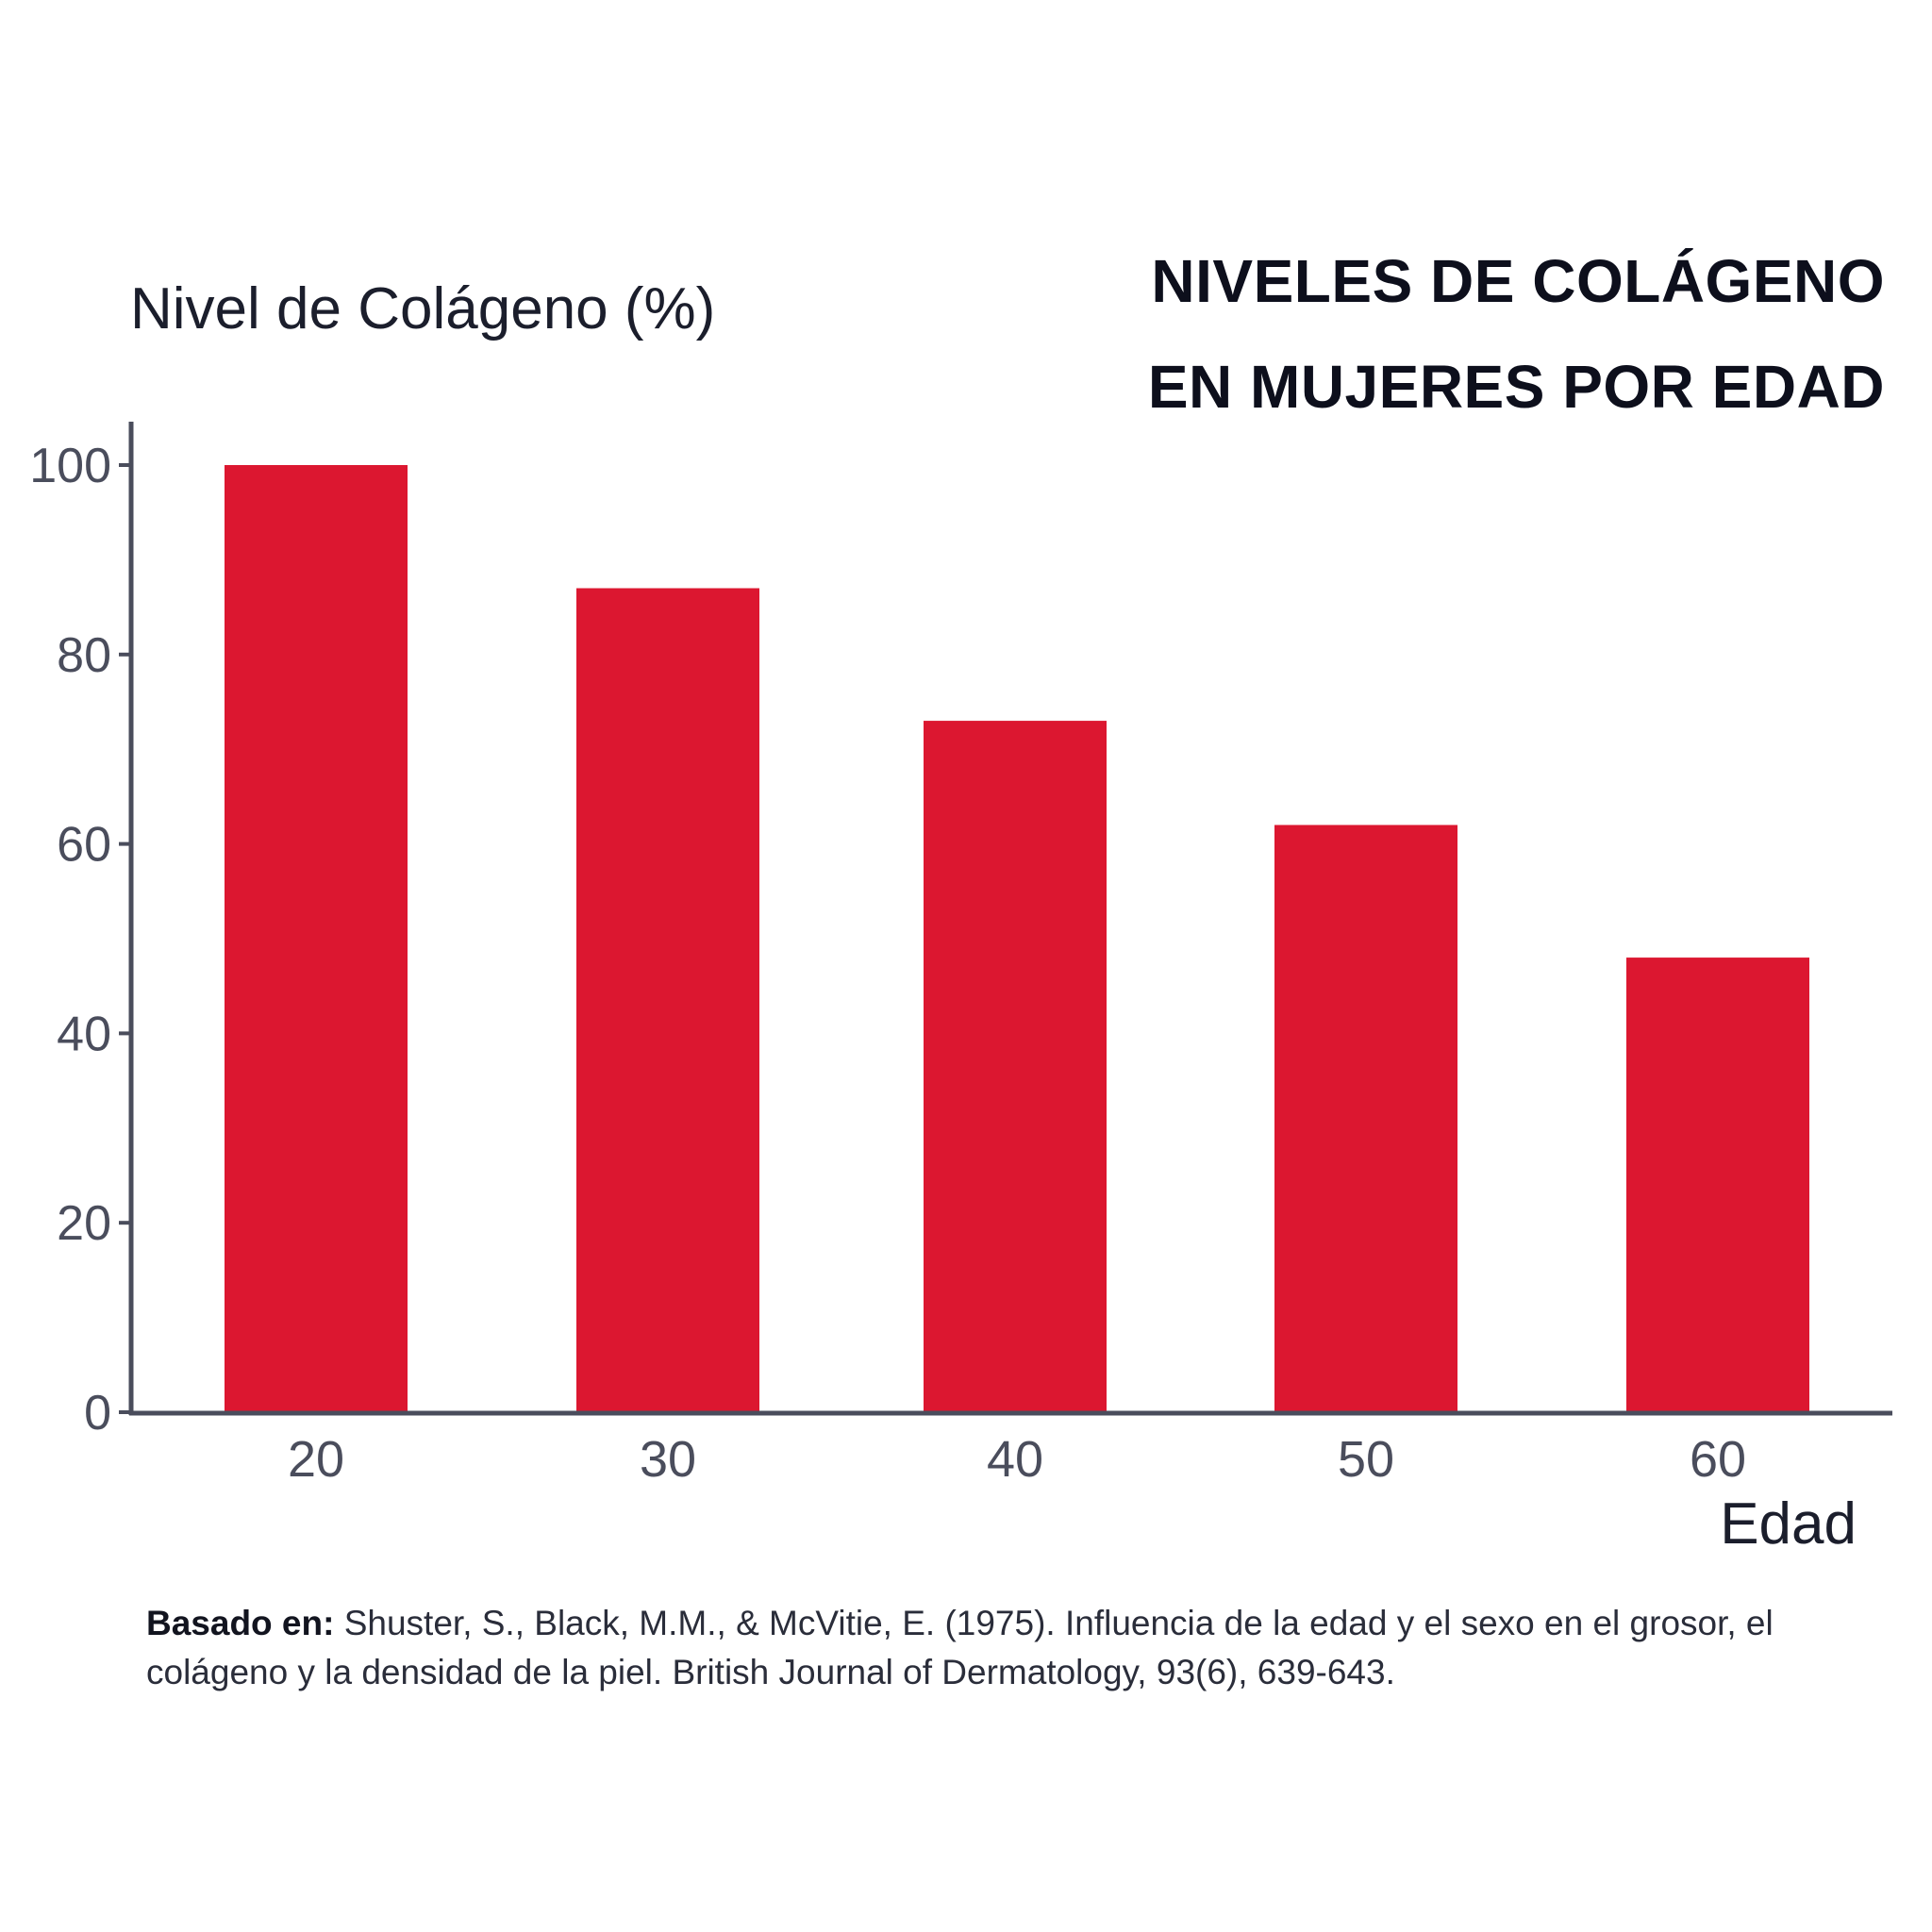  Describe the element at coordinates (1789, 1524) in the screenshot. I see `x-axis-label: Edad` at that location.